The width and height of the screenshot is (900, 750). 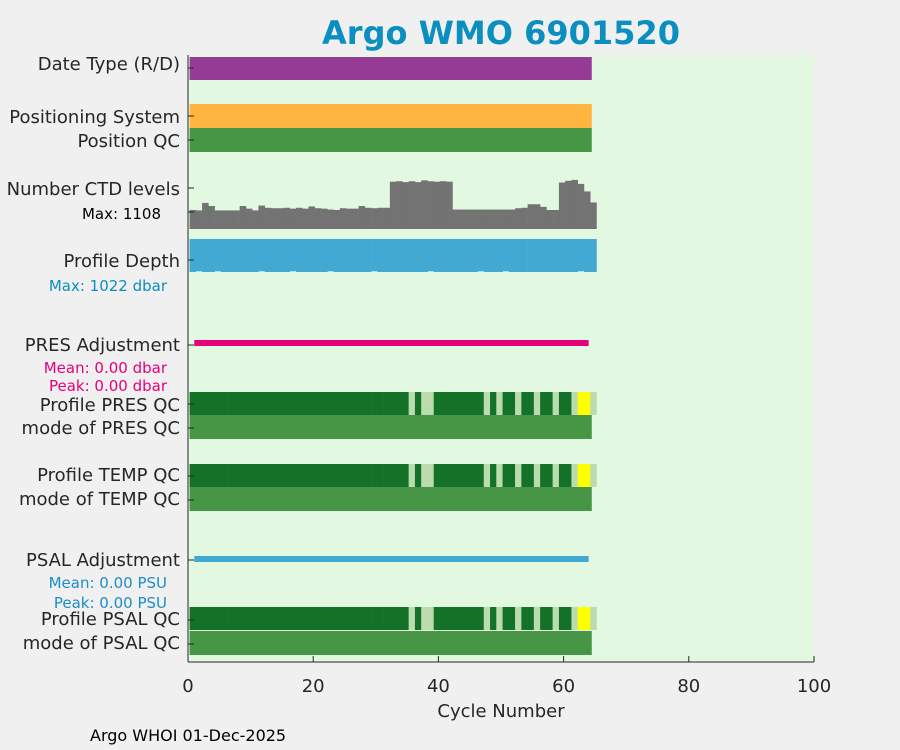 What do you see at coordinates (814, 686) in the screenshot?
I see `x-tick-label: 100` at bounding box center [814, 686].